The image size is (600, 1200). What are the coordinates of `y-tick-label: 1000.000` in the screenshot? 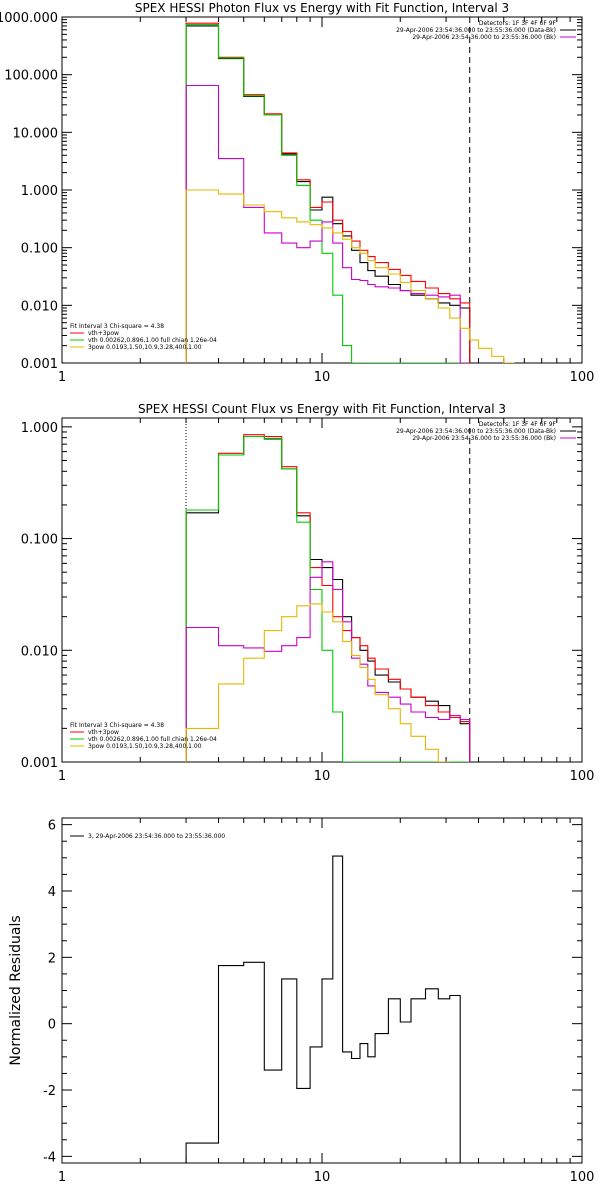 It's located at (29, 18).